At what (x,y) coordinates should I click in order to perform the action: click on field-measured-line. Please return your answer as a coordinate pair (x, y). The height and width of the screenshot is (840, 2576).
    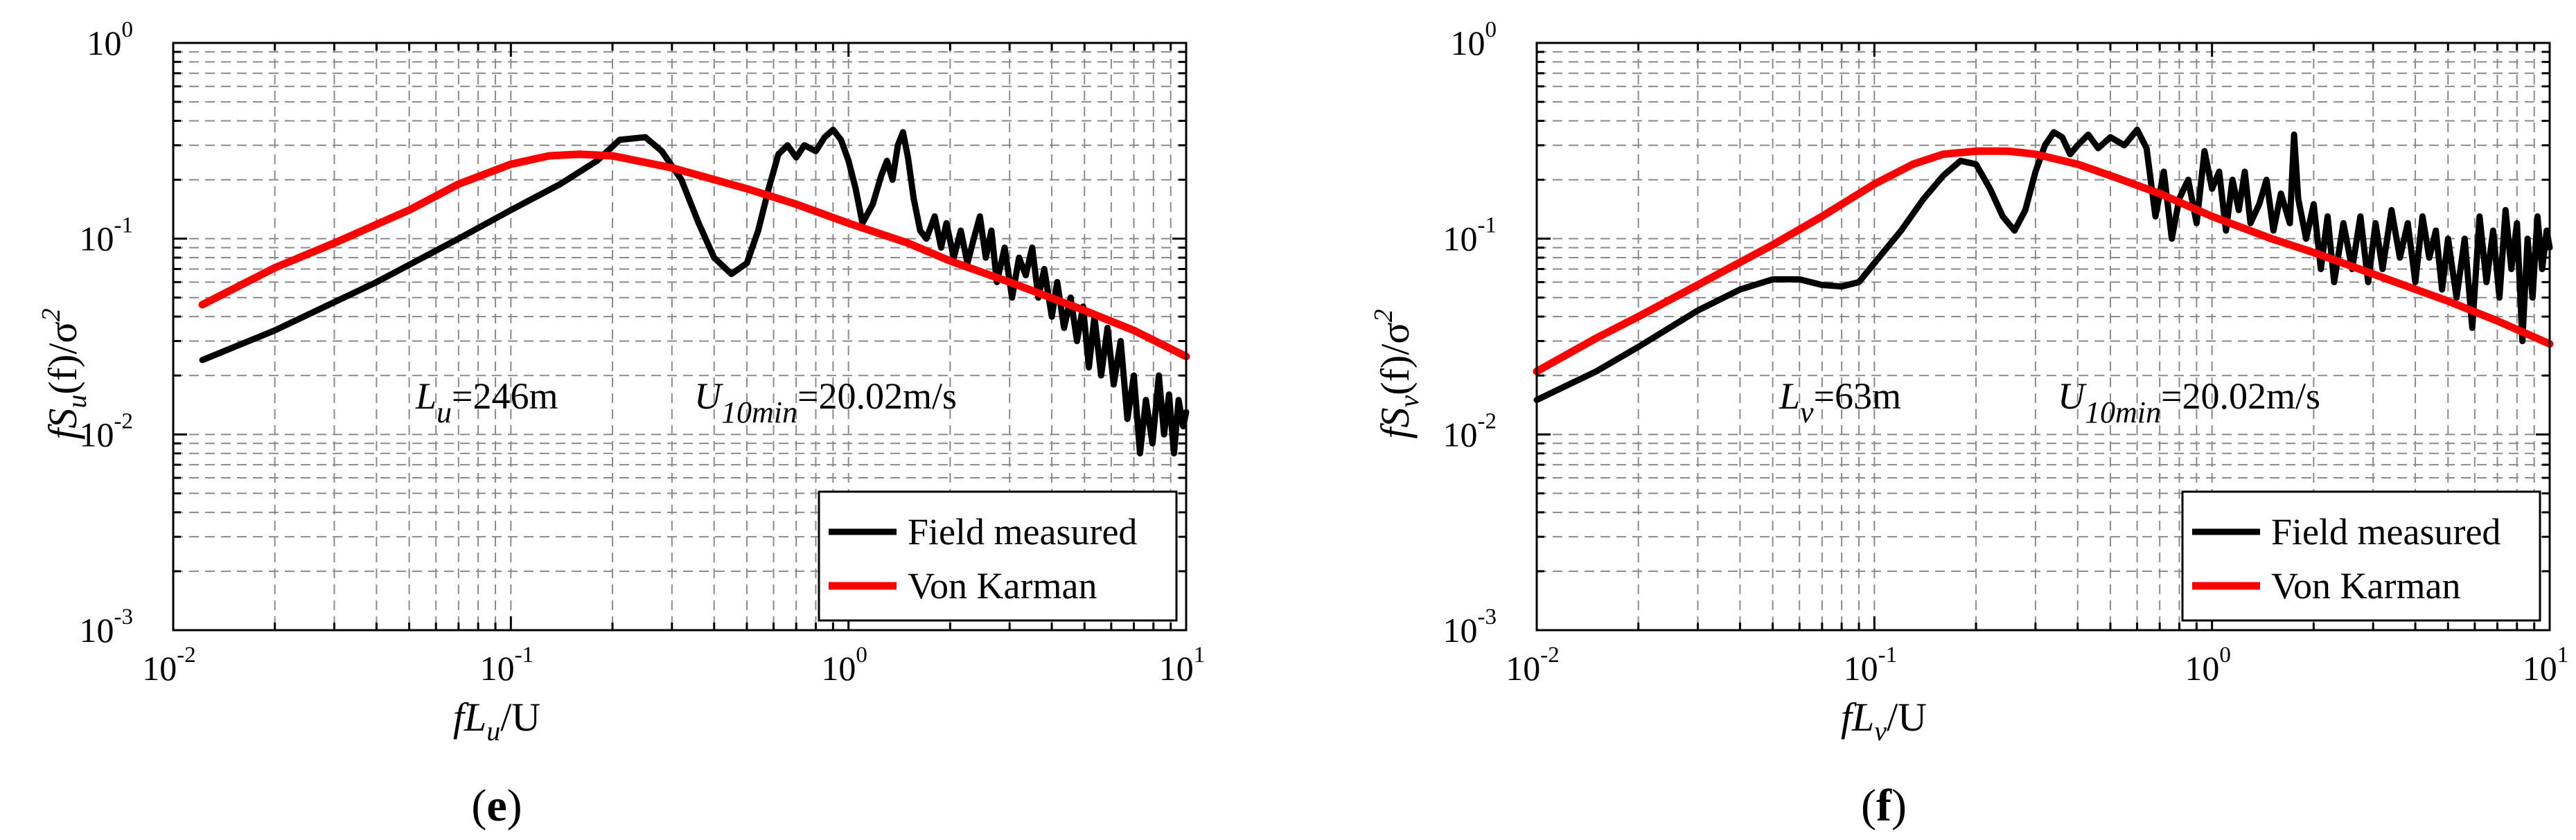
    Looking at the image, I should click on (2043, 265).